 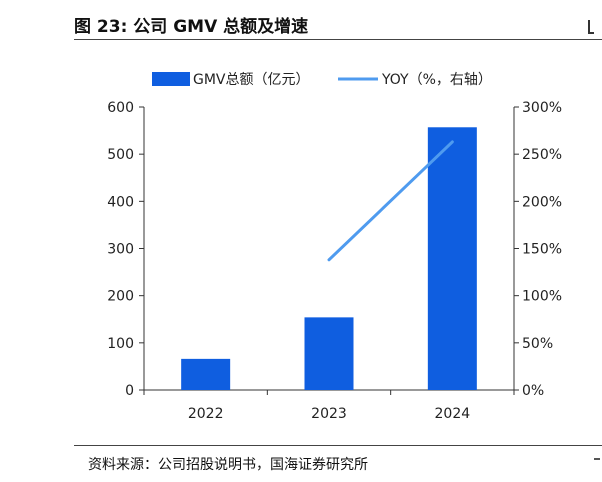 What do you see at coordinates (171, 79) in the screenshot?
I see `legend-swatch-gmv` at bounding box center [171, 79].